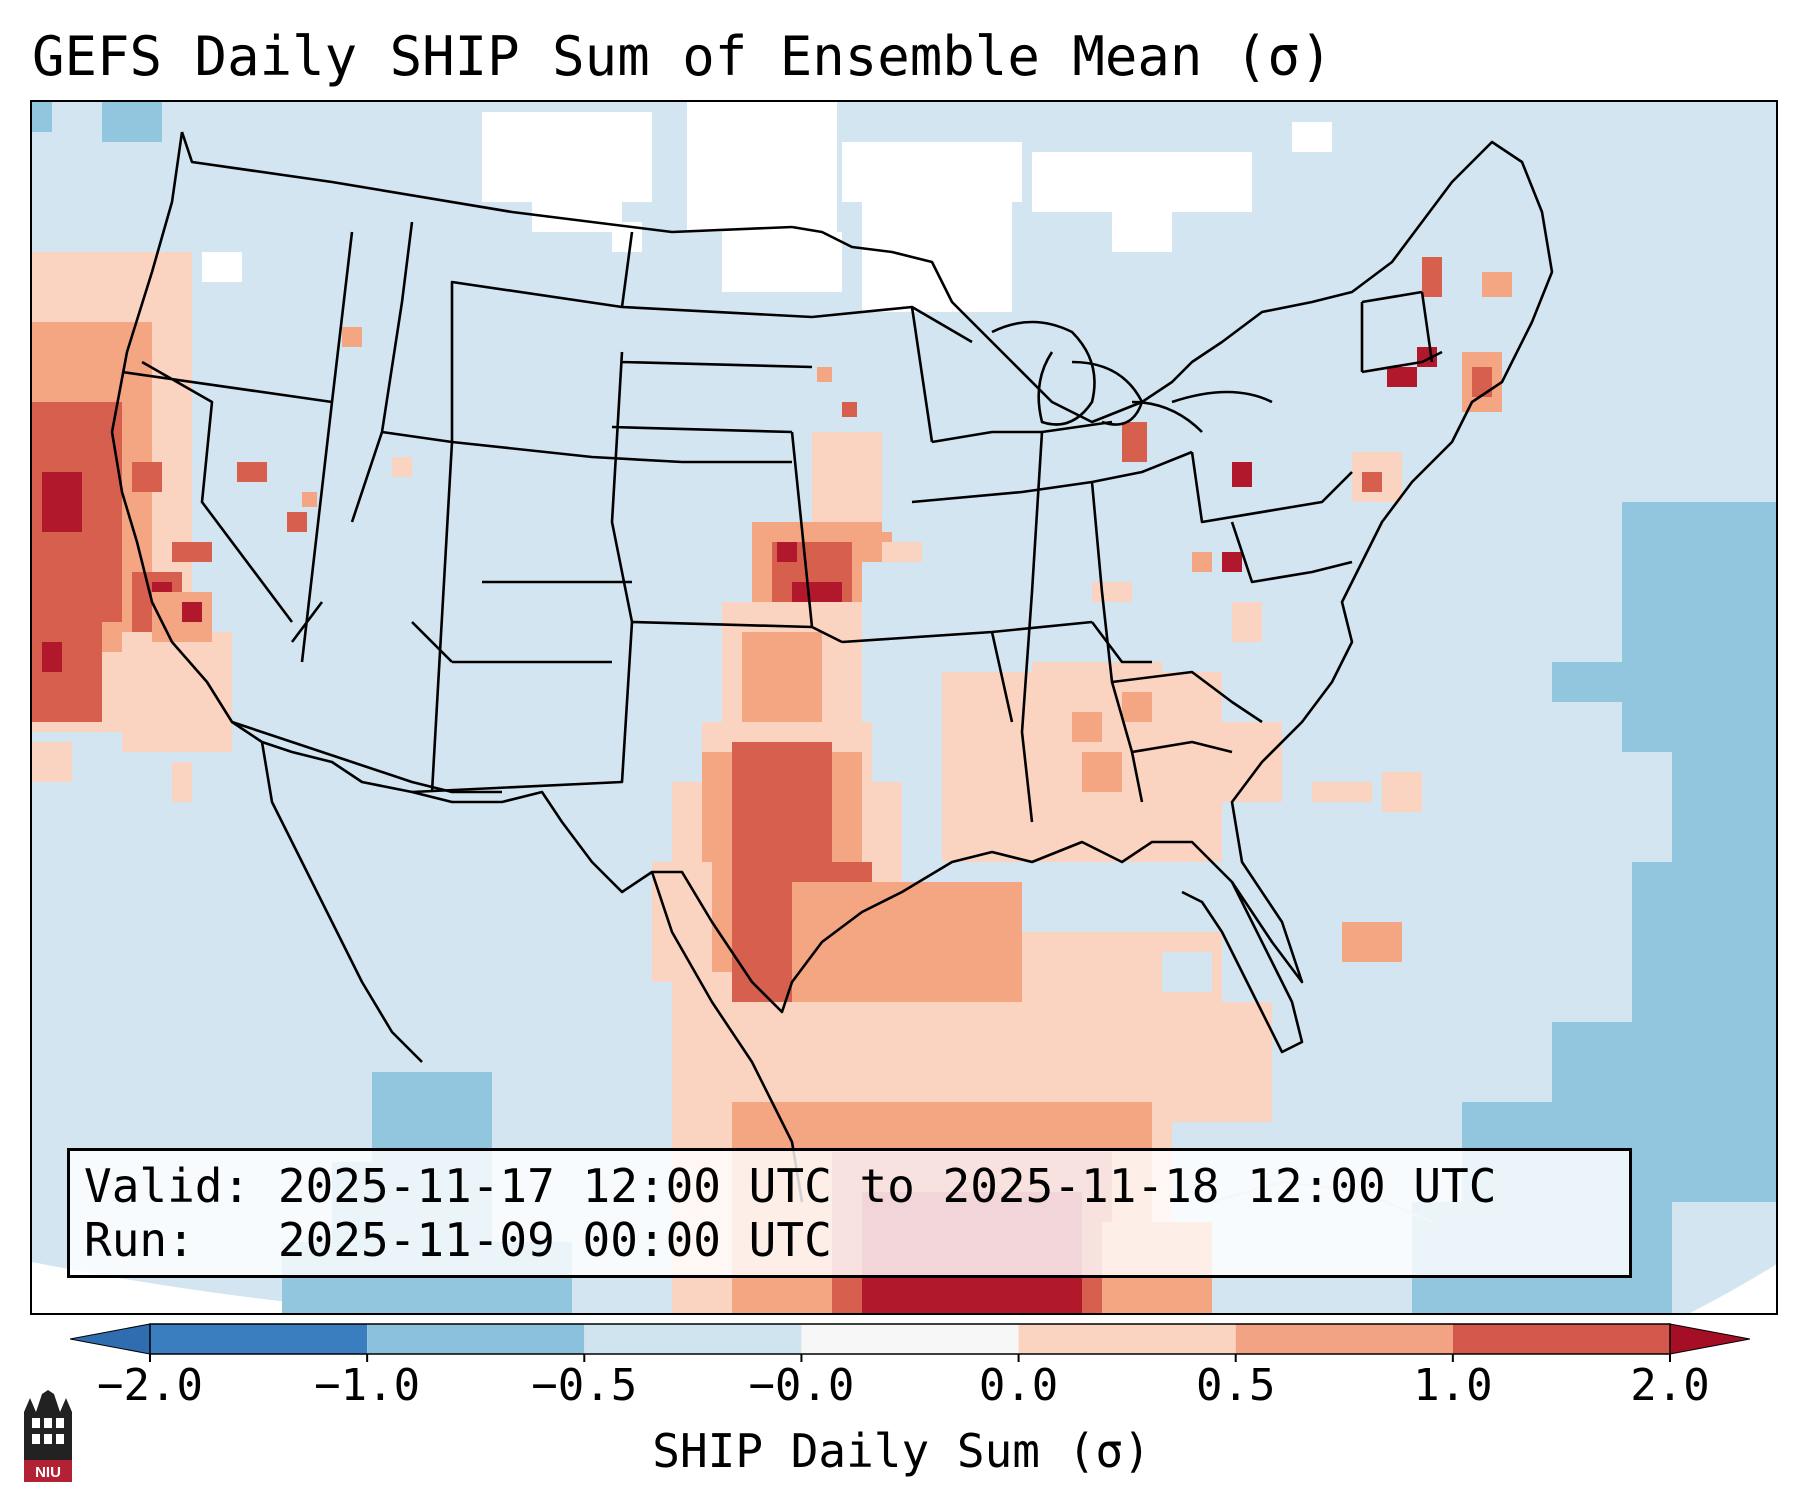  Describe the element at coordinates (727, 1037) in the screenshot. I see `mexico-coast` at that location.